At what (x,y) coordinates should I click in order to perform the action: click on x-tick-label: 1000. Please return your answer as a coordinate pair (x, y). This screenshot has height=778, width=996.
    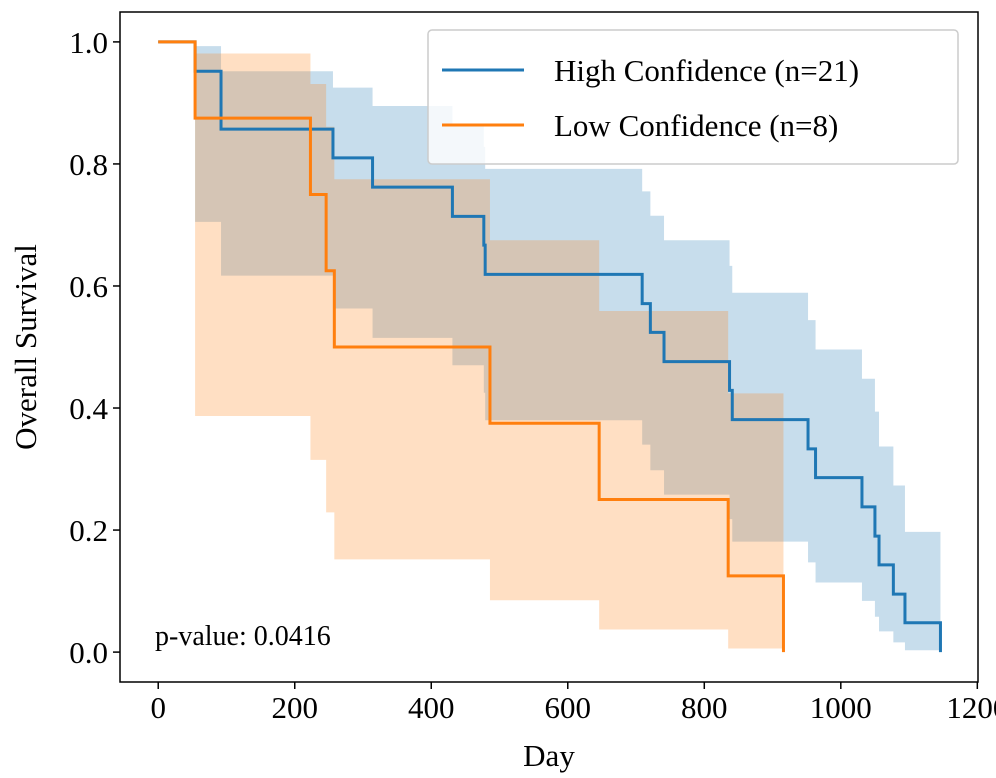
    Looking at the image, I should click on (841, 707).